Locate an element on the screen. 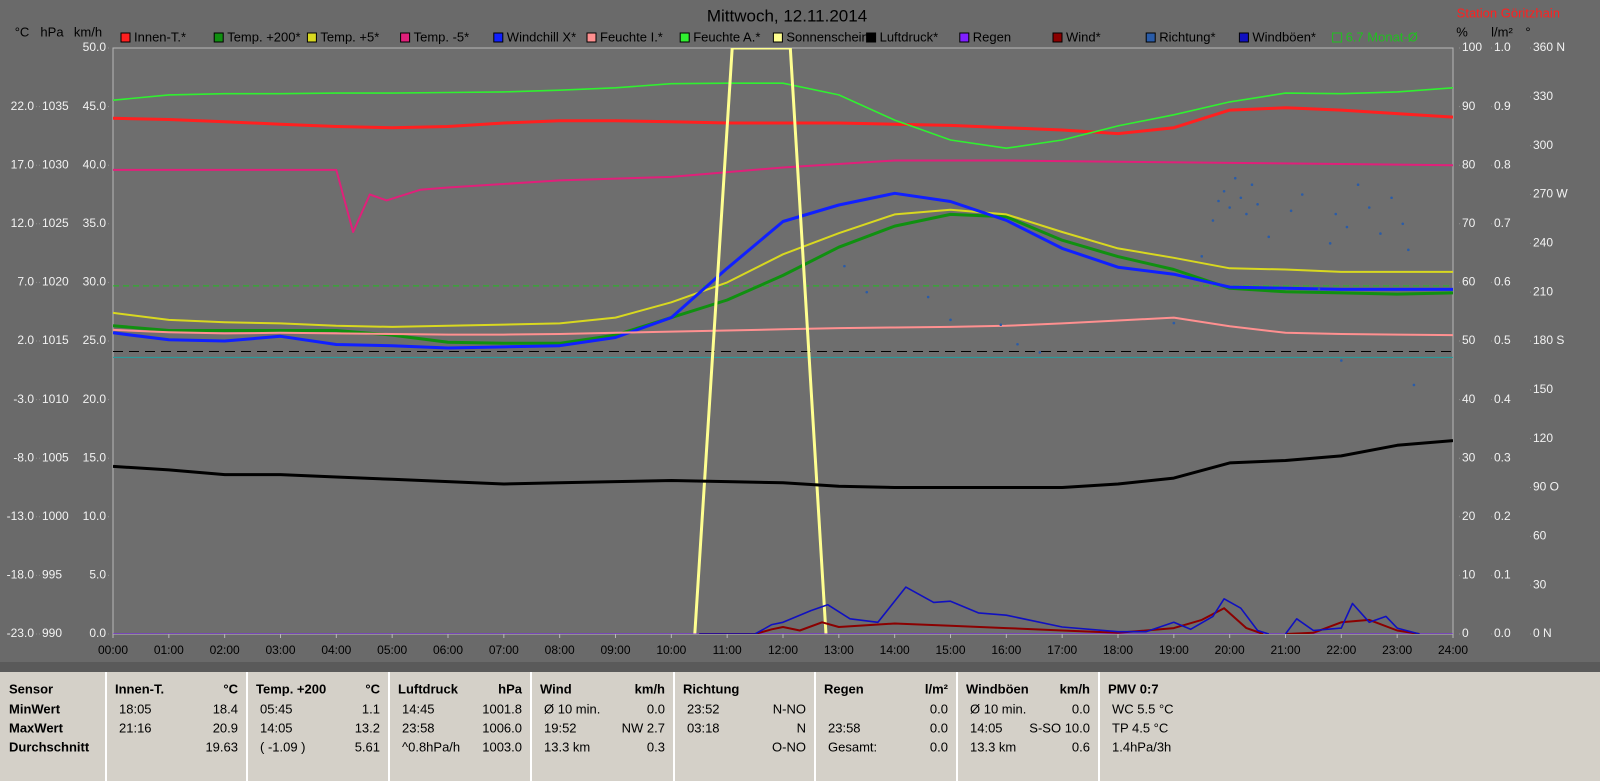  table-cell: 0.3 is located at coordinates (656, 746).